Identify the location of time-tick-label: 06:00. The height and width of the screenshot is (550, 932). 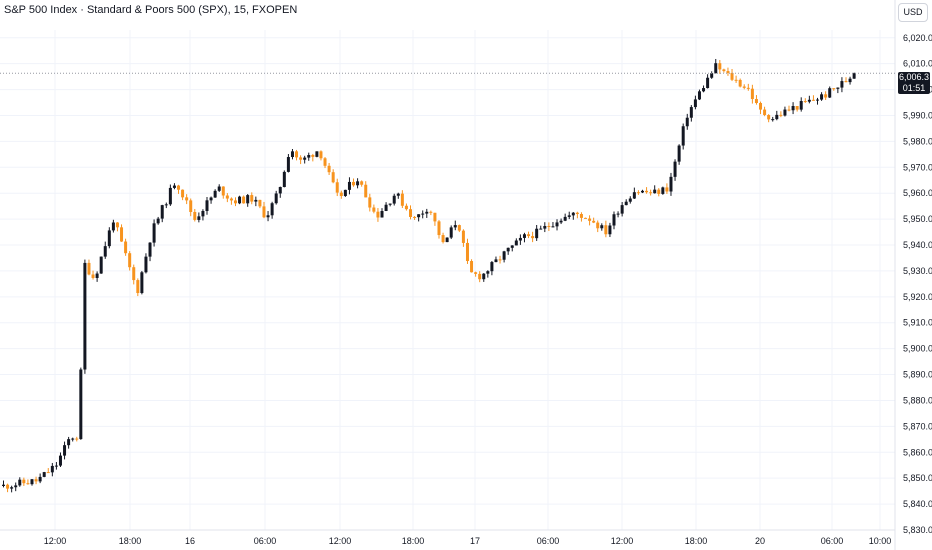
(265, 541).